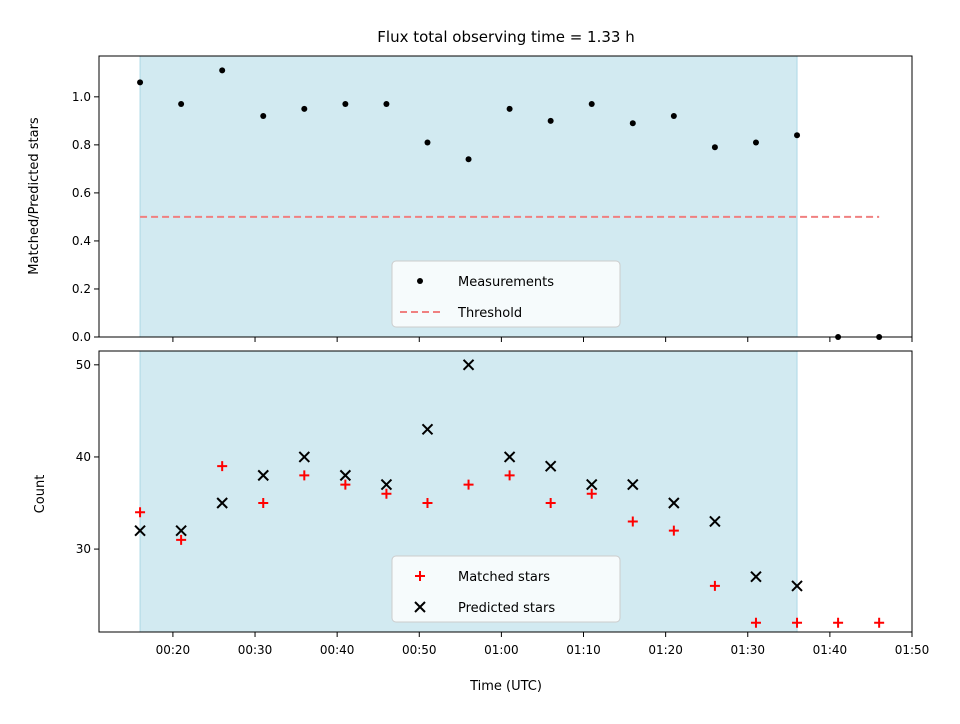  What do you see at coordinates (81, 337) in the screenshot?
I see `top-y-tick-label: 0.0` at bounding box center [81, 337].